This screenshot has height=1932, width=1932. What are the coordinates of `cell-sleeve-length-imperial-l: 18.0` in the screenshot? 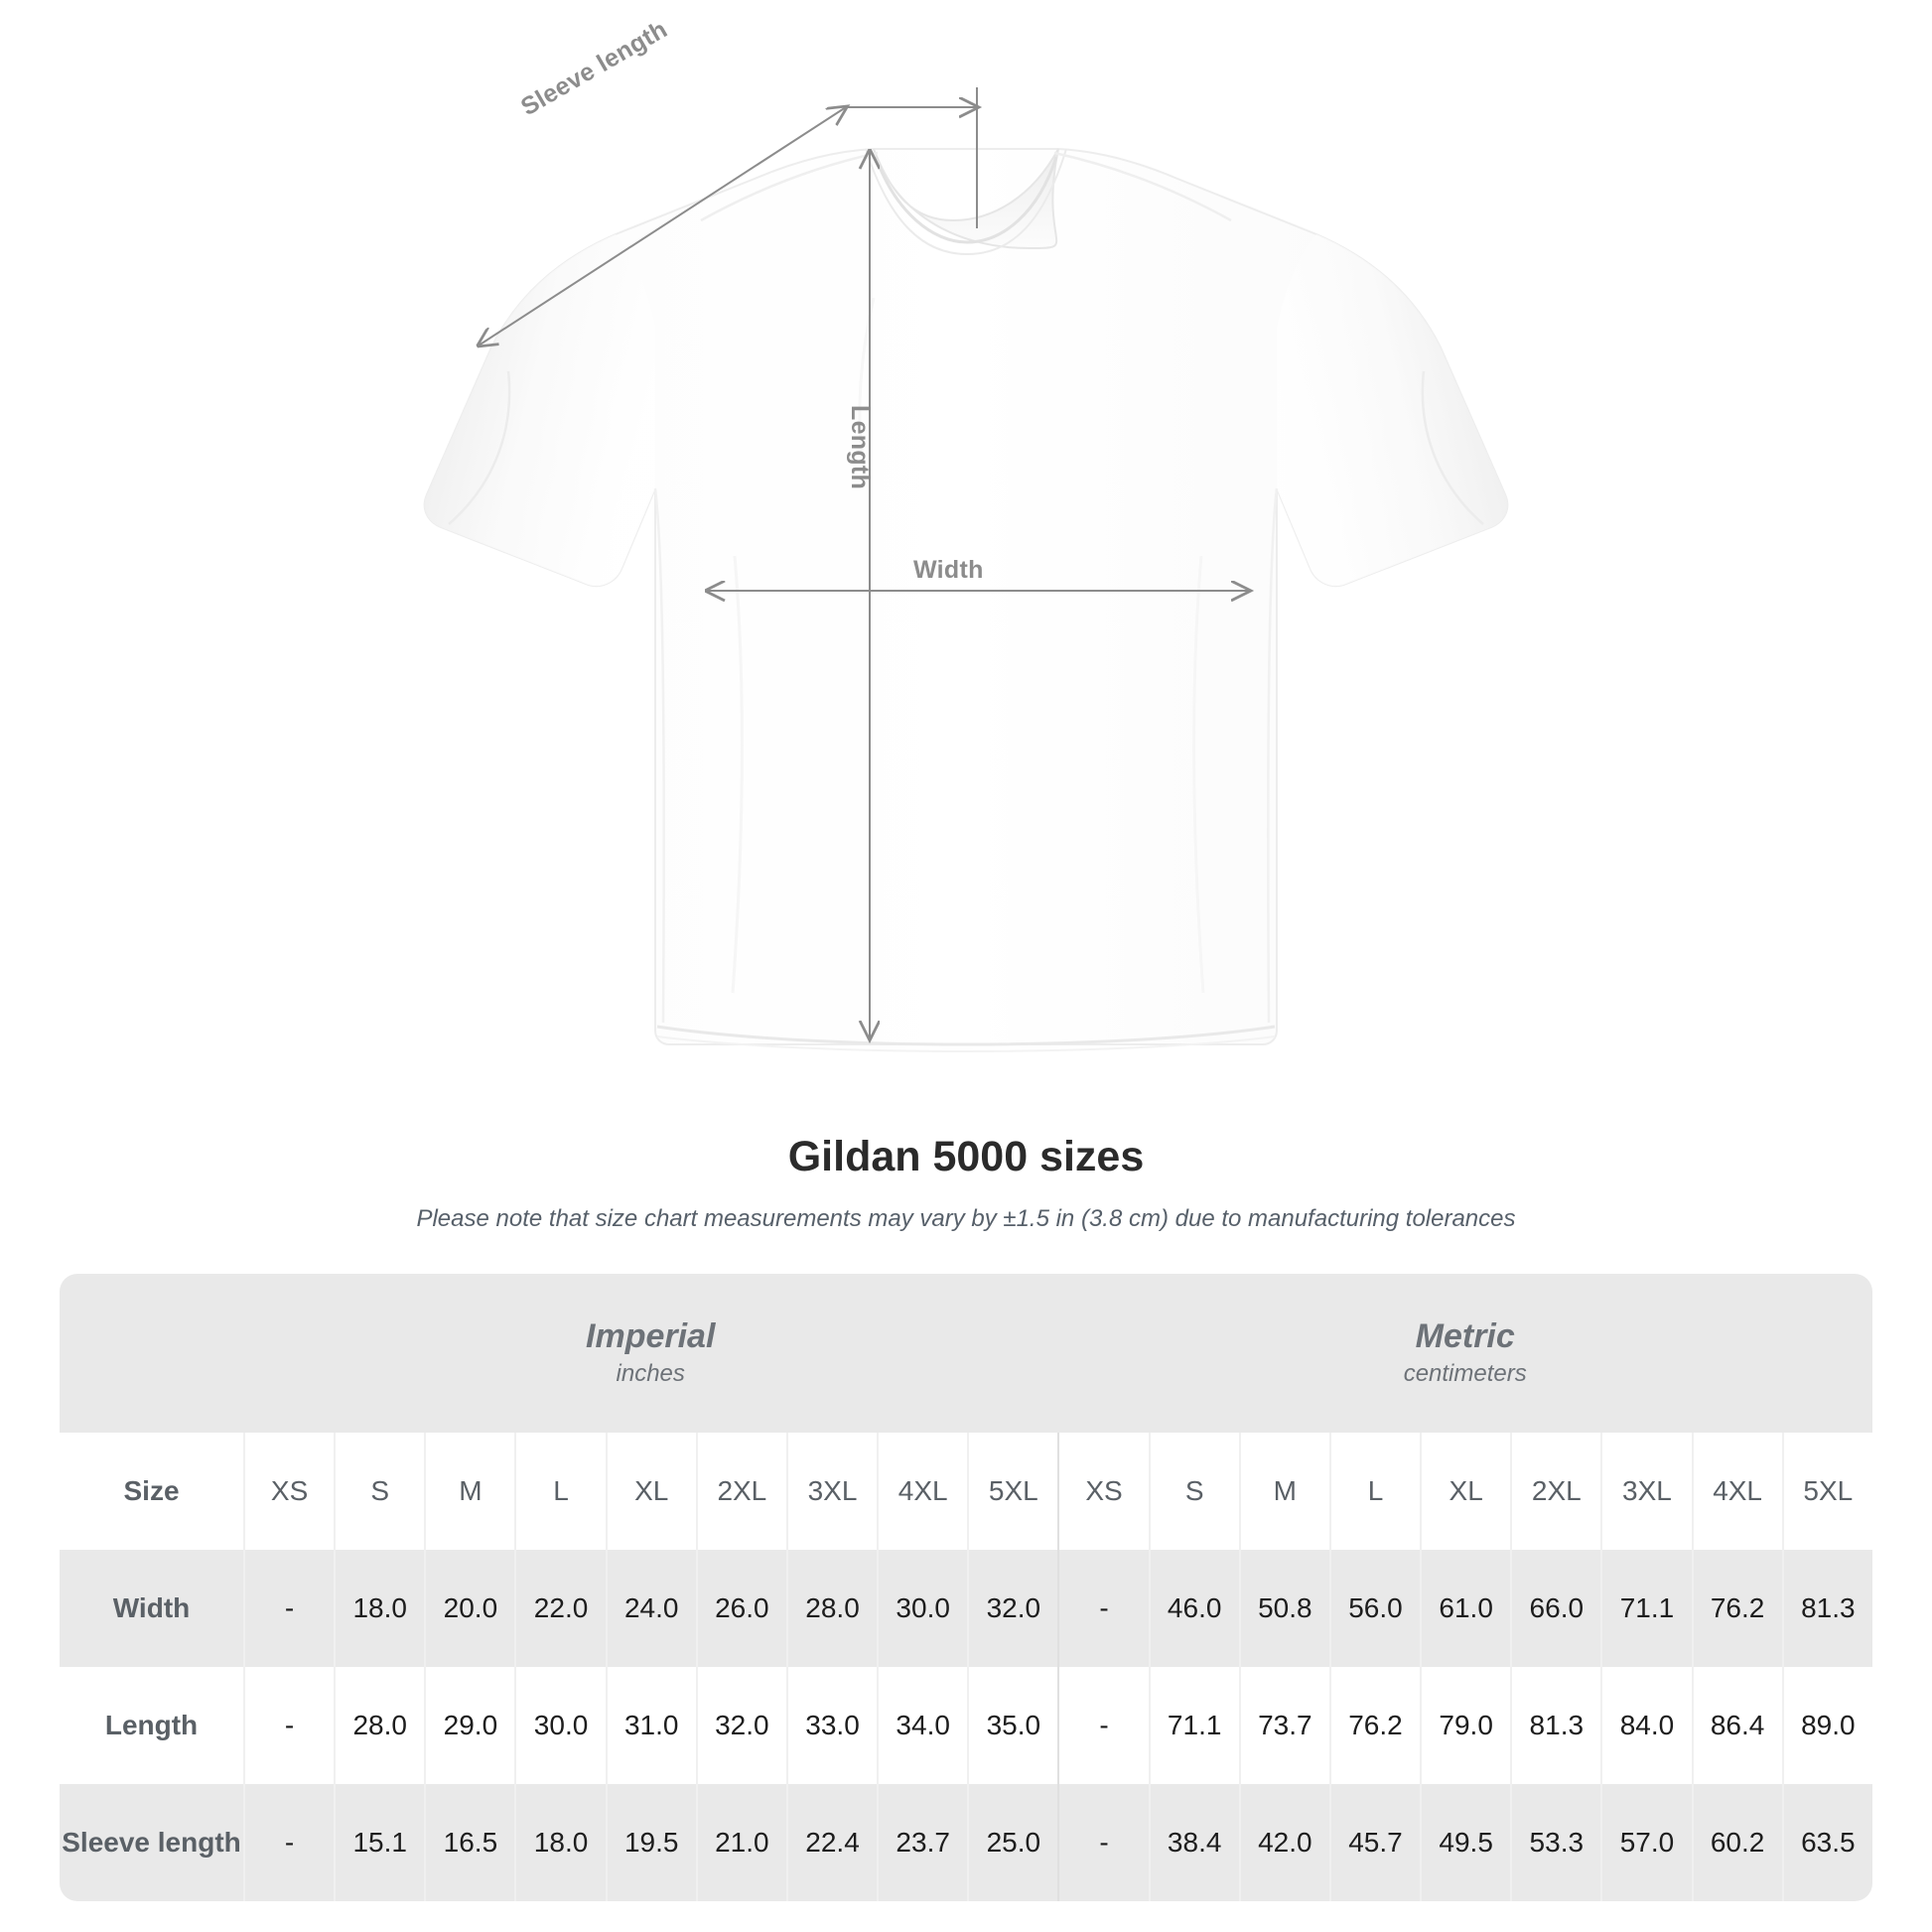 It's located at (560, 1843).